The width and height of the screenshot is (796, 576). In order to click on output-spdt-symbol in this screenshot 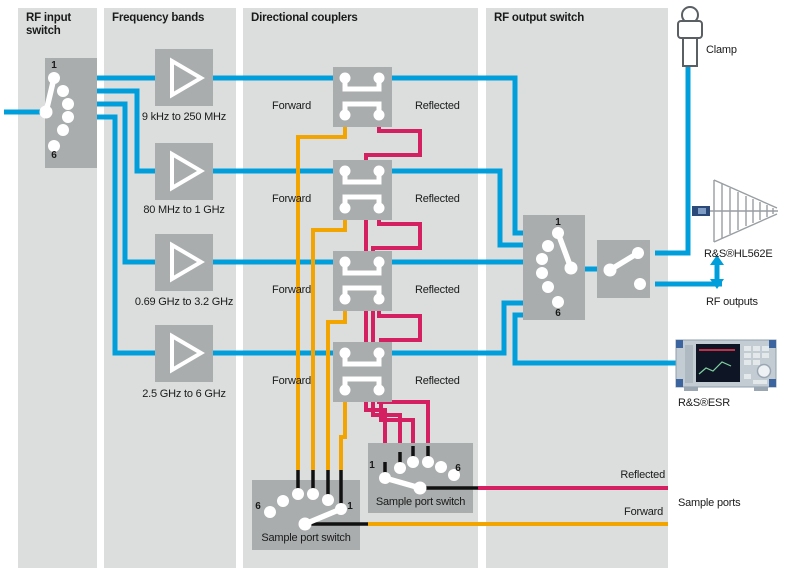, I will do `click(624, 268)`.